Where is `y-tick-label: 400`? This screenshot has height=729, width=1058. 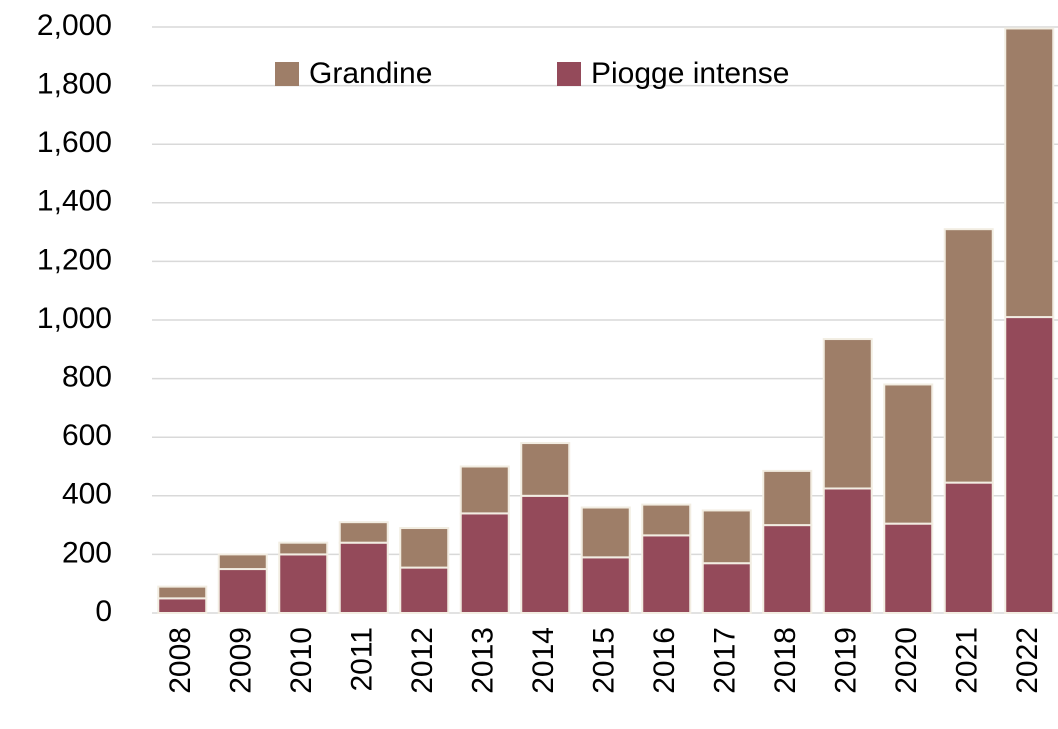
y-tick-label: 400 is located at coordinates (87, 494).